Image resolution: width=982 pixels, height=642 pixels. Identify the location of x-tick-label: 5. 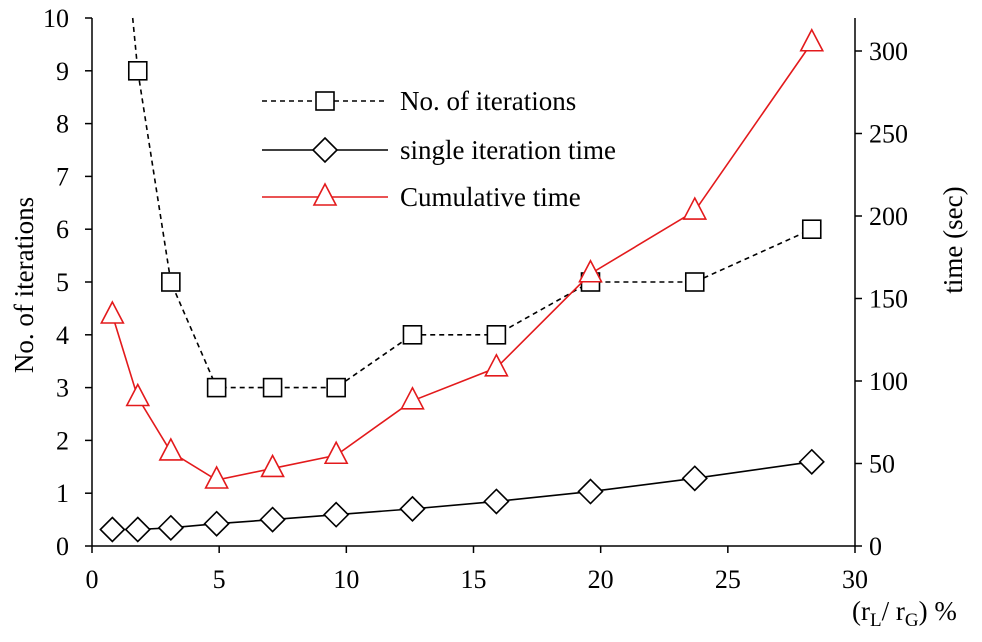
(219, 579).